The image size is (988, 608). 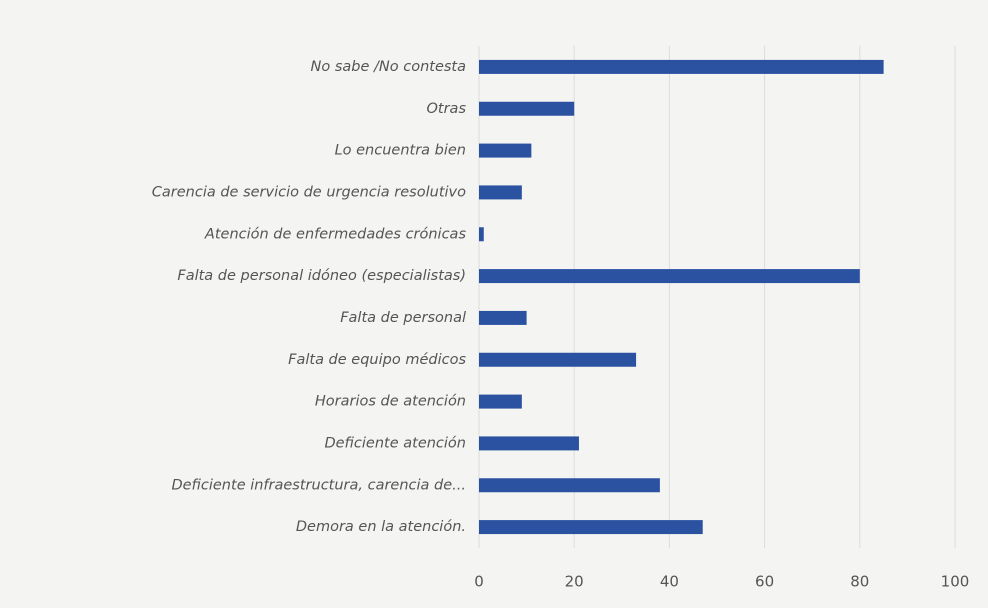 What do you see at coordinates (377, 360) in the screenshot?
I see `y-tick-label: Falta de equipo médicos` at bounding box center [377, 360].